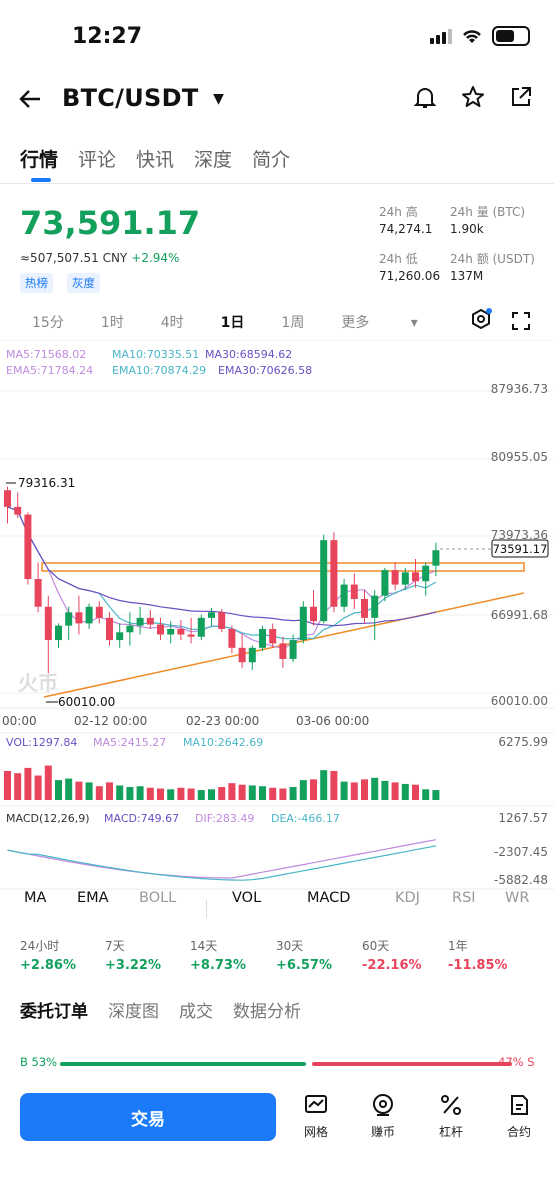 This screenshot has width=554, height=1199. What do you see at coordinates (36, 283) in the screenshot?
I see `tag-hot: 热榜` at bounding box center [36, 283].